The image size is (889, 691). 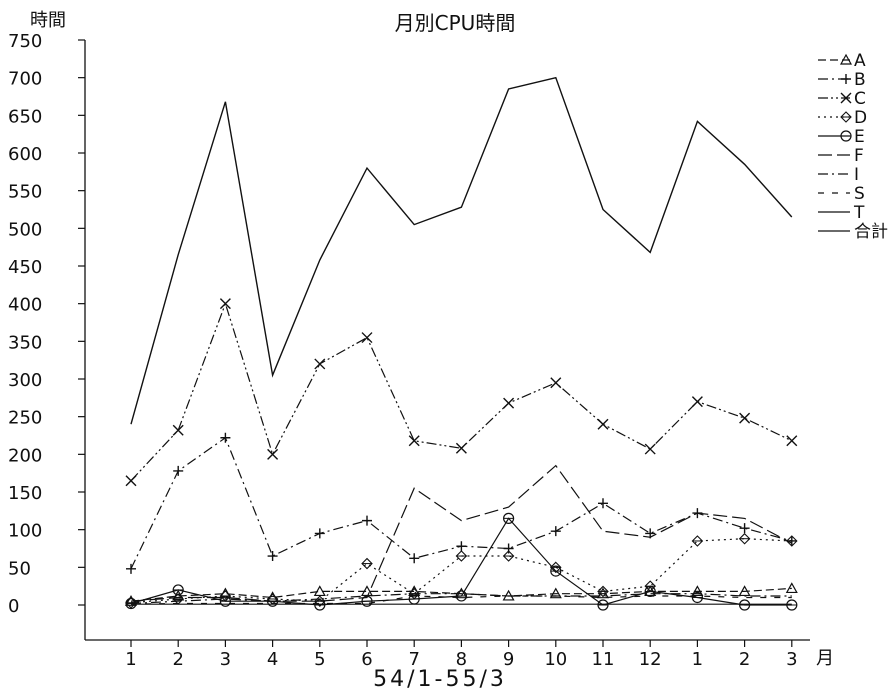 I want to click on legend-label: D, so click(x=860, y=118).